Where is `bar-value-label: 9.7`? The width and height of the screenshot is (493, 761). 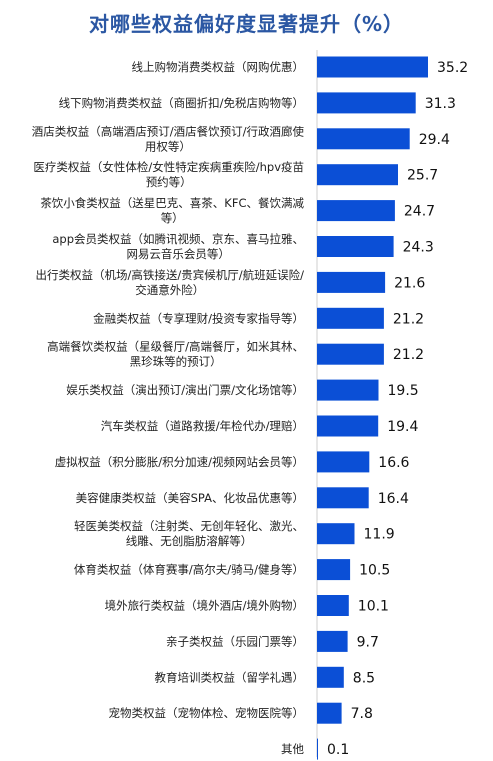
bar-value-label: 9.7 is located at coordinates (368, 642).